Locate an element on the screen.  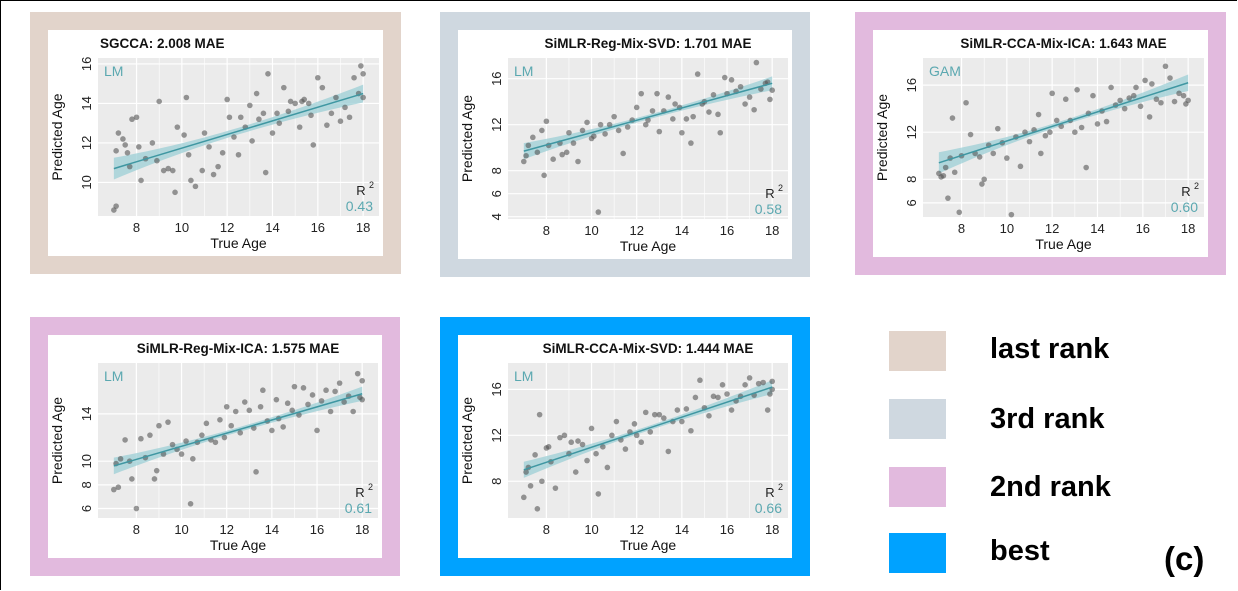
chart-title: SiMLR-CCA-Mix-ICA: 1.643 MAE is located at coordinates (1063, 43).